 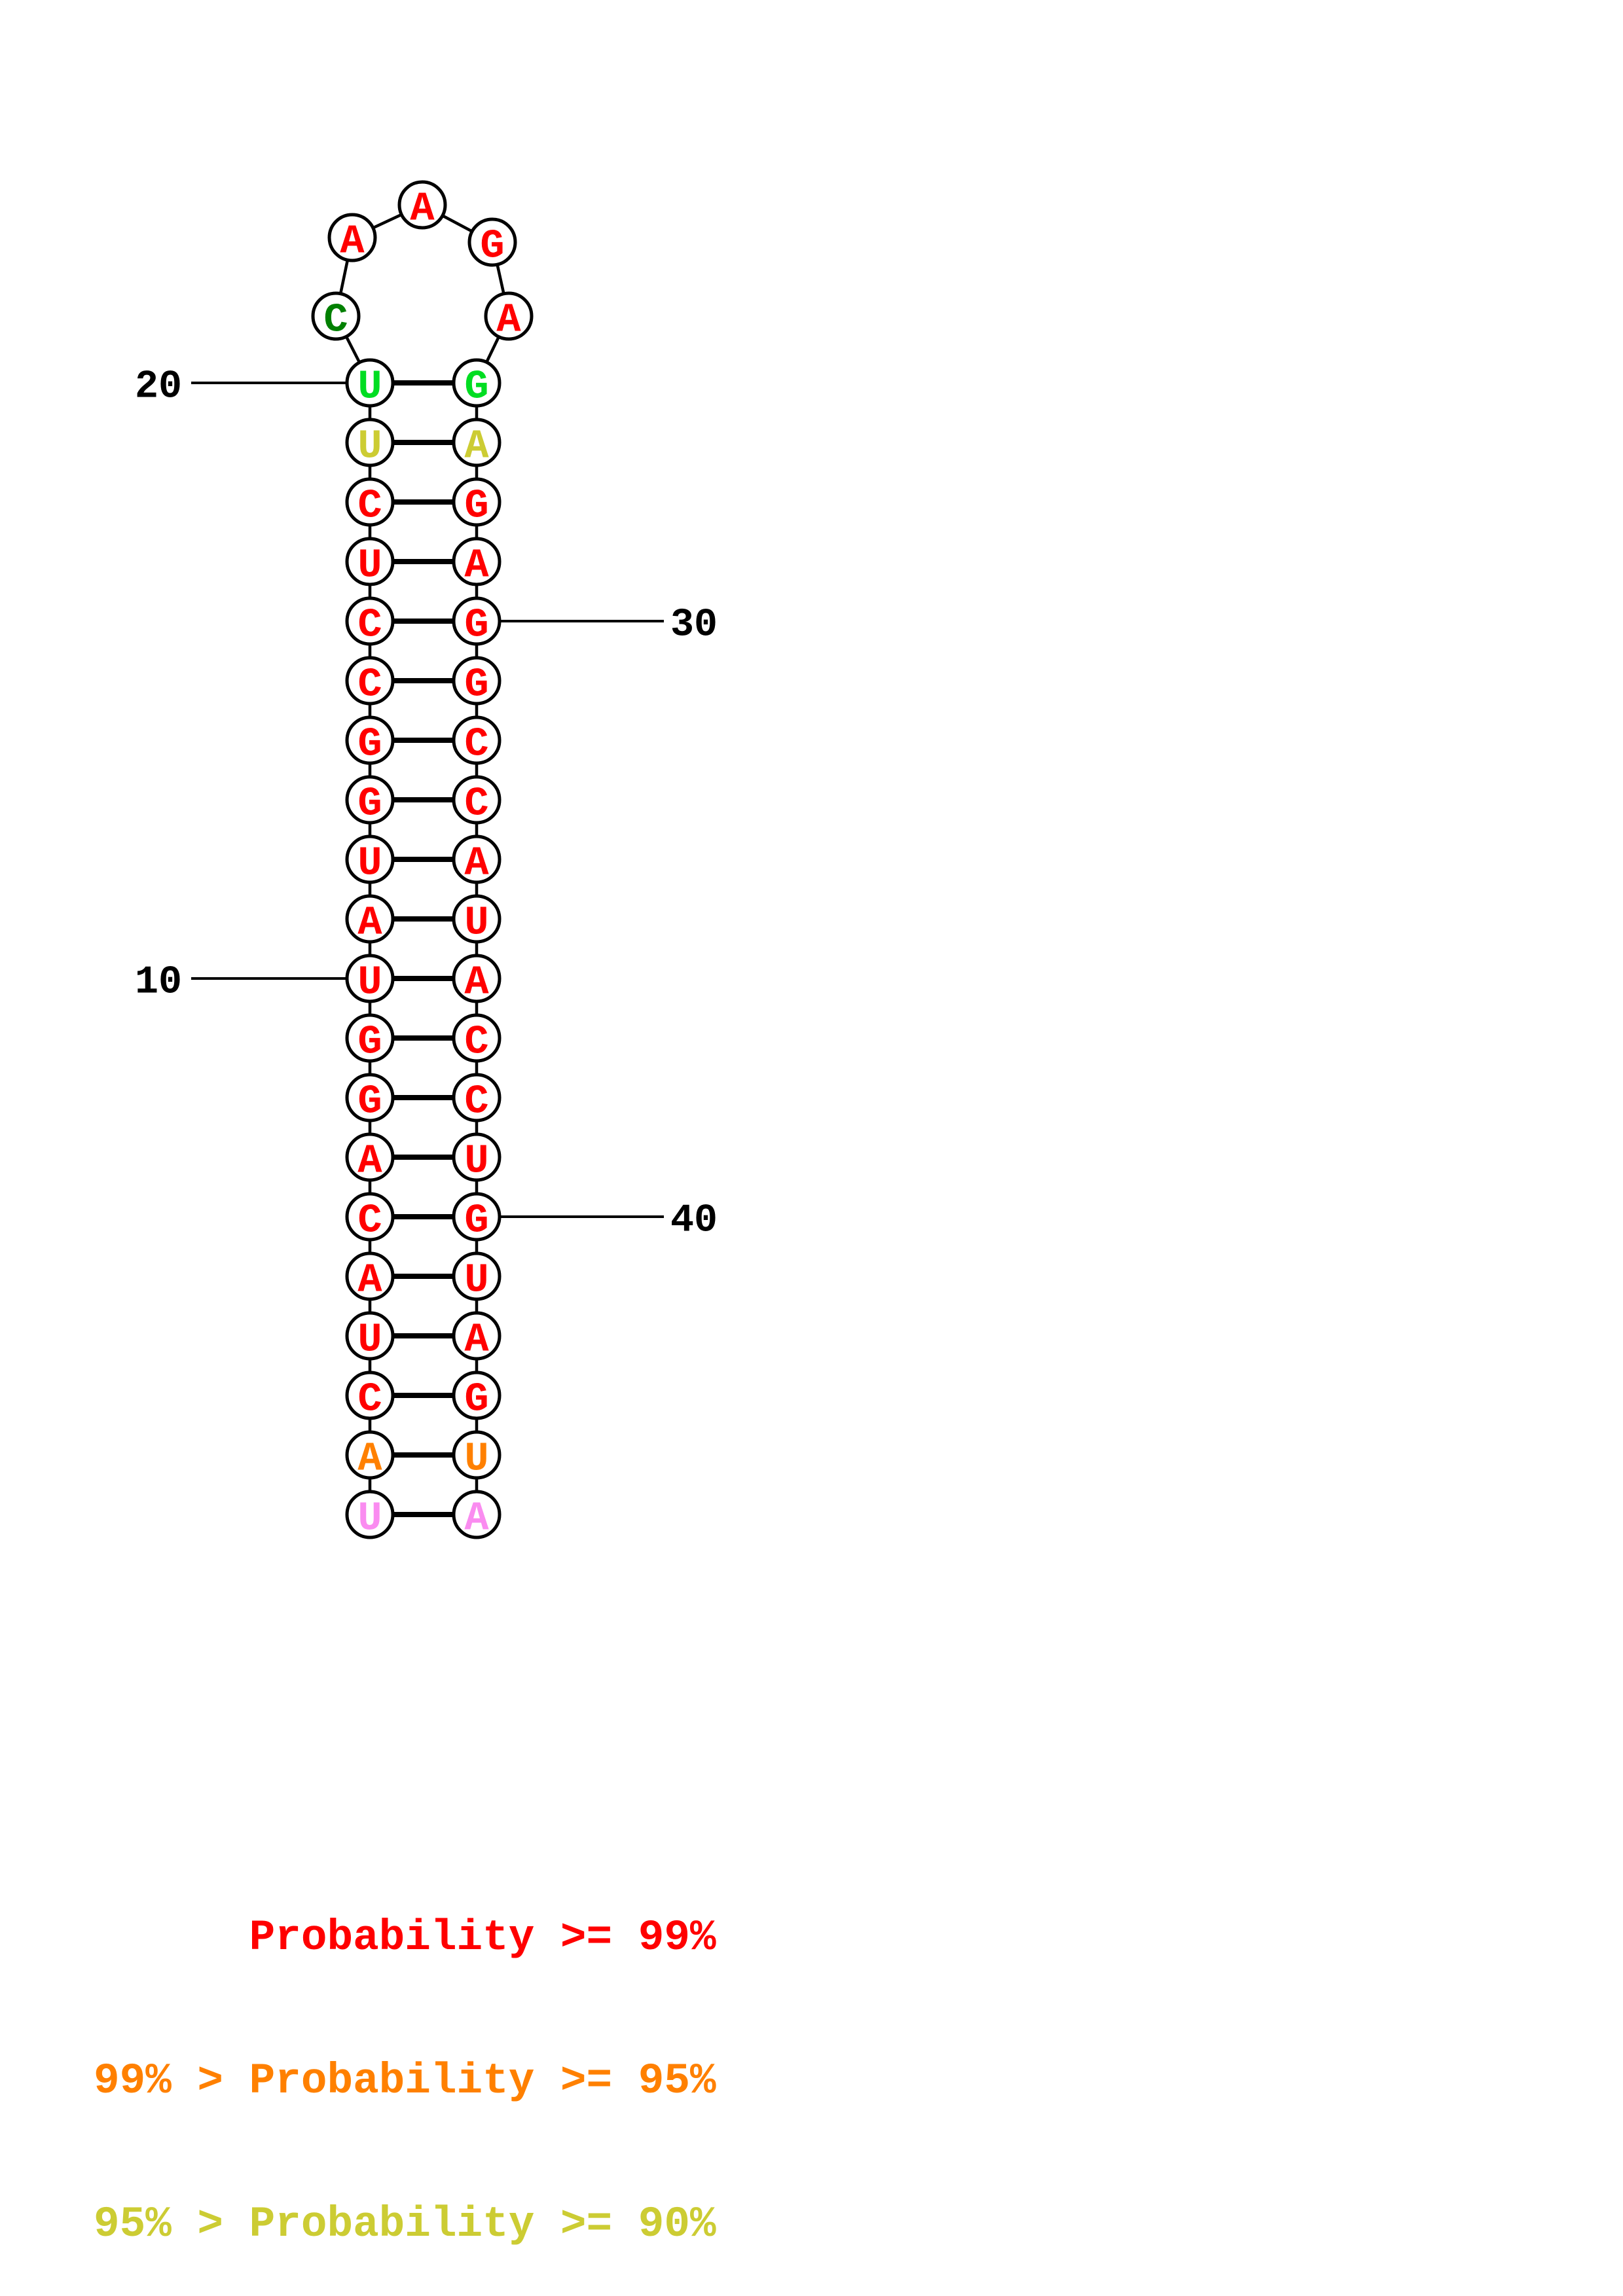 I want to click on nucleotide-letter-34: A, so click(x=476, y=863).